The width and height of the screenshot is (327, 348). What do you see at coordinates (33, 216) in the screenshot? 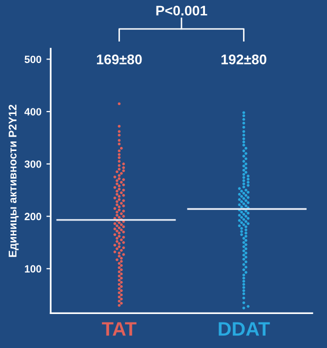
I see `y-tick-label: 200` at bounding box center [33, 216].